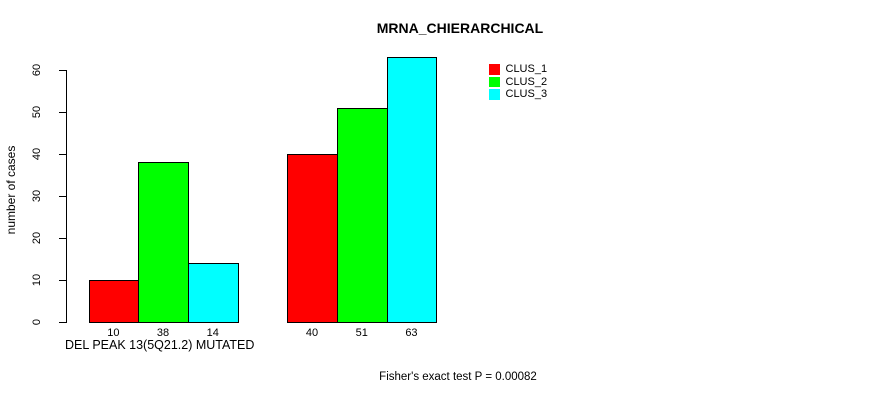 Image resolution: width=890 pixels, height=400 pixels. Describe the element at coordinates (361, 333) in the screenshot. I see `bar-value-label: 51` at that location.